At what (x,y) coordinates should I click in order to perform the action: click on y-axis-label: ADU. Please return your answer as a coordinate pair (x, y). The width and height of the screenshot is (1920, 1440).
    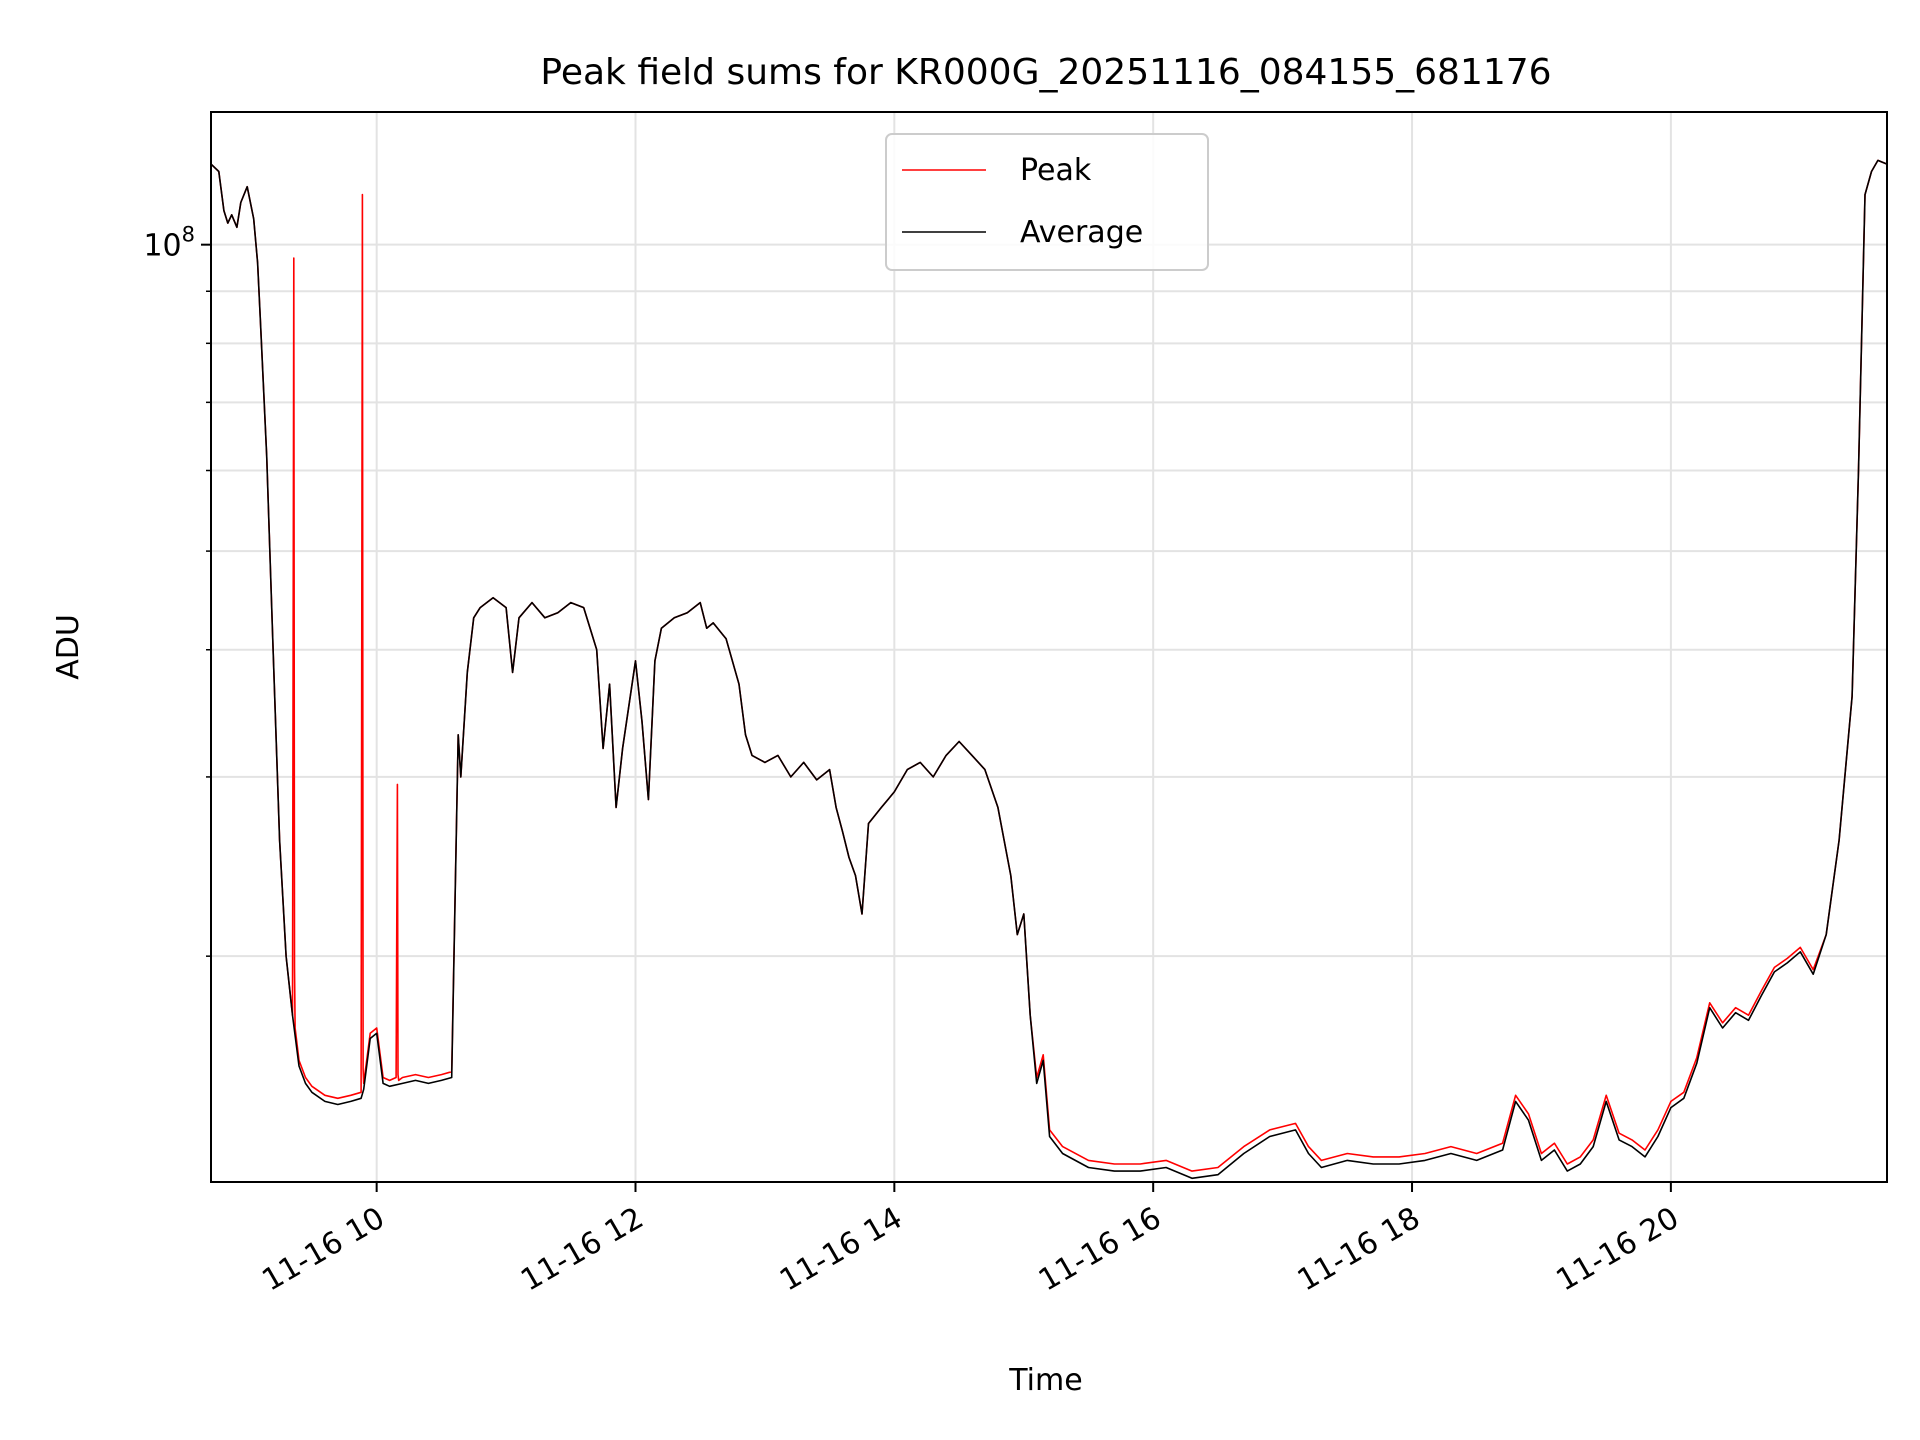
    Looking at the image, I should click on (68, 647).